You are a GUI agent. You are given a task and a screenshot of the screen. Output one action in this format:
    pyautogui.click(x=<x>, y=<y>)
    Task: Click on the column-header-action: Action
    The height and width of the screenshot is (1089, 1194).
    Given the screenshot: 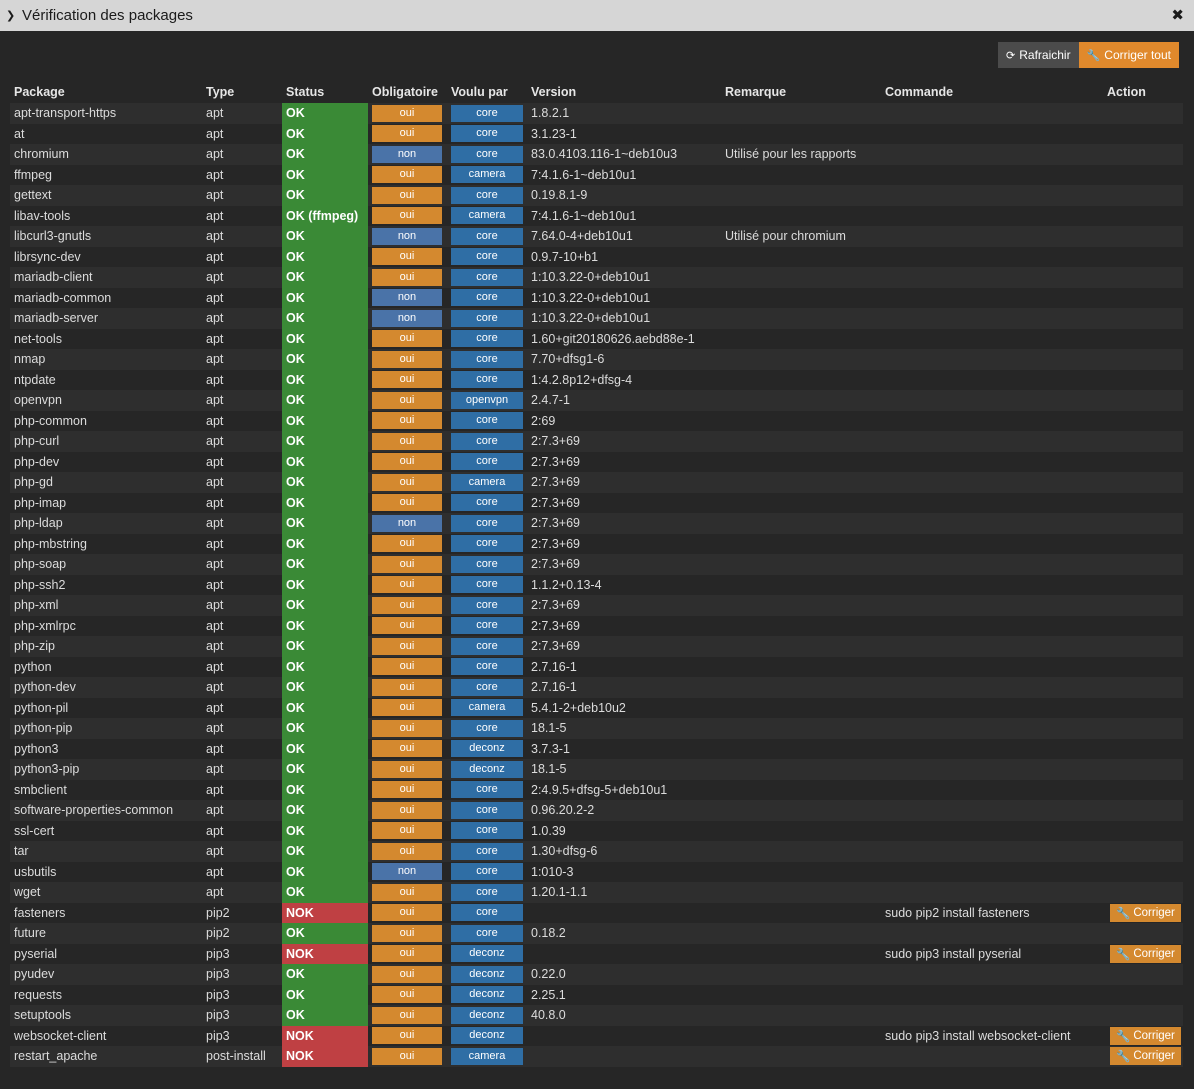 What is the action you would take?
    pyautogui.click(x=1126, y=92)
    